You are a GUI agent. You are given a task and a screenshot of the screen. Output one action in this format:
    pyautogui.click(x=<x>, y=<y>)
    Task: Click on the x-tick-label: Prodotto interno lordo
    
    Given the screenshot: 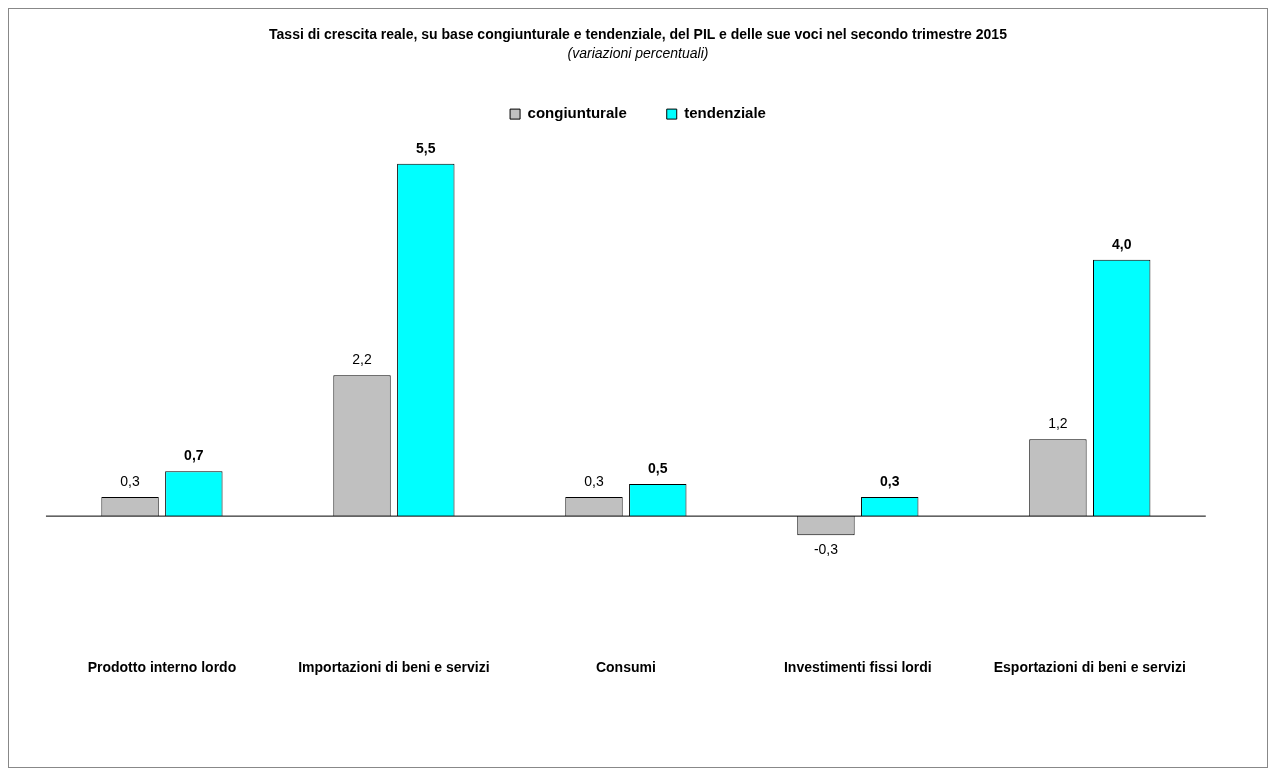 What is the action you would take?
    pyautogui.click(x=162, y=667)
    